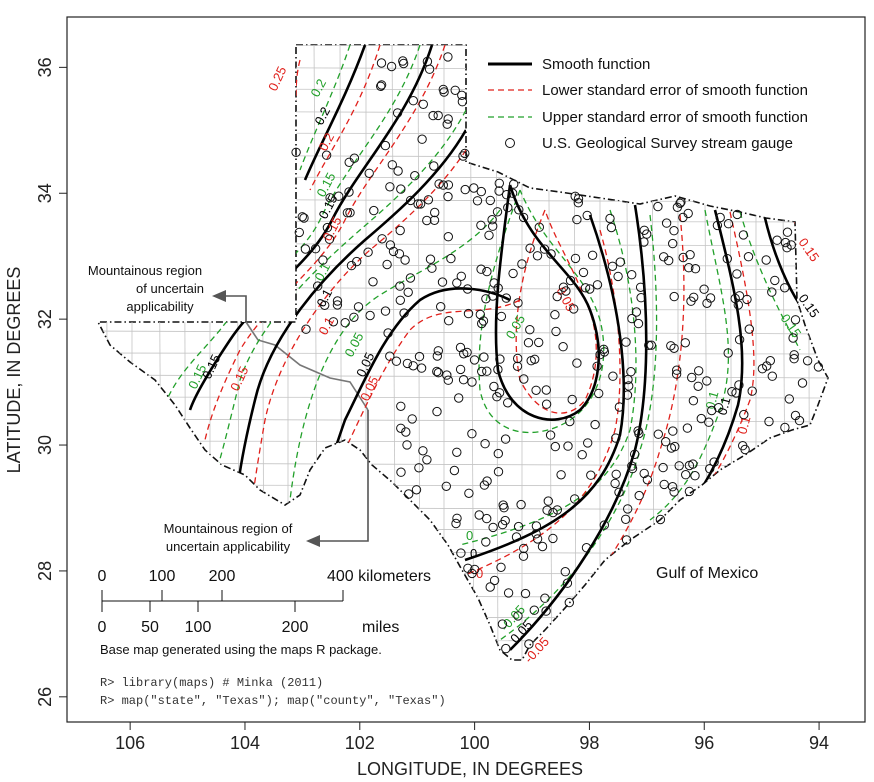  I want to click on scale-km-ticks, so click(222, 595).